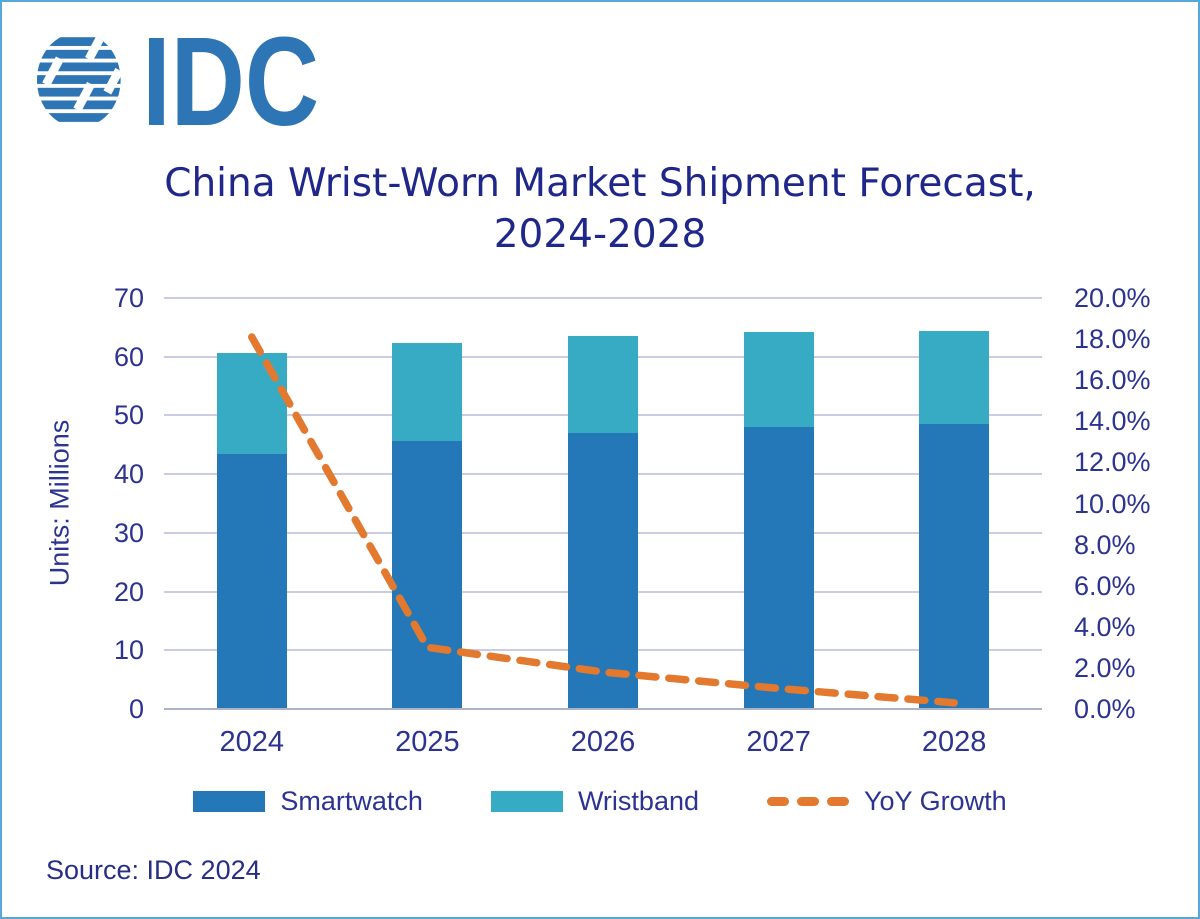 This screenshot has height=919, width=1200. Describe the element at coordinates (252, 742) in the screenshot. I see `x-axis-label-2024: 2024` at that location.